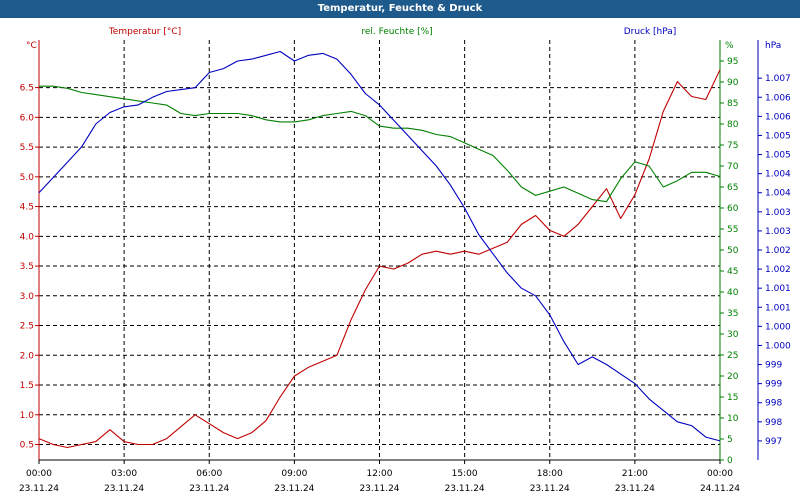 The height and width of the screenshot is (500, 800). I want to click on middle-tick-label: 70, so click(733, 167).